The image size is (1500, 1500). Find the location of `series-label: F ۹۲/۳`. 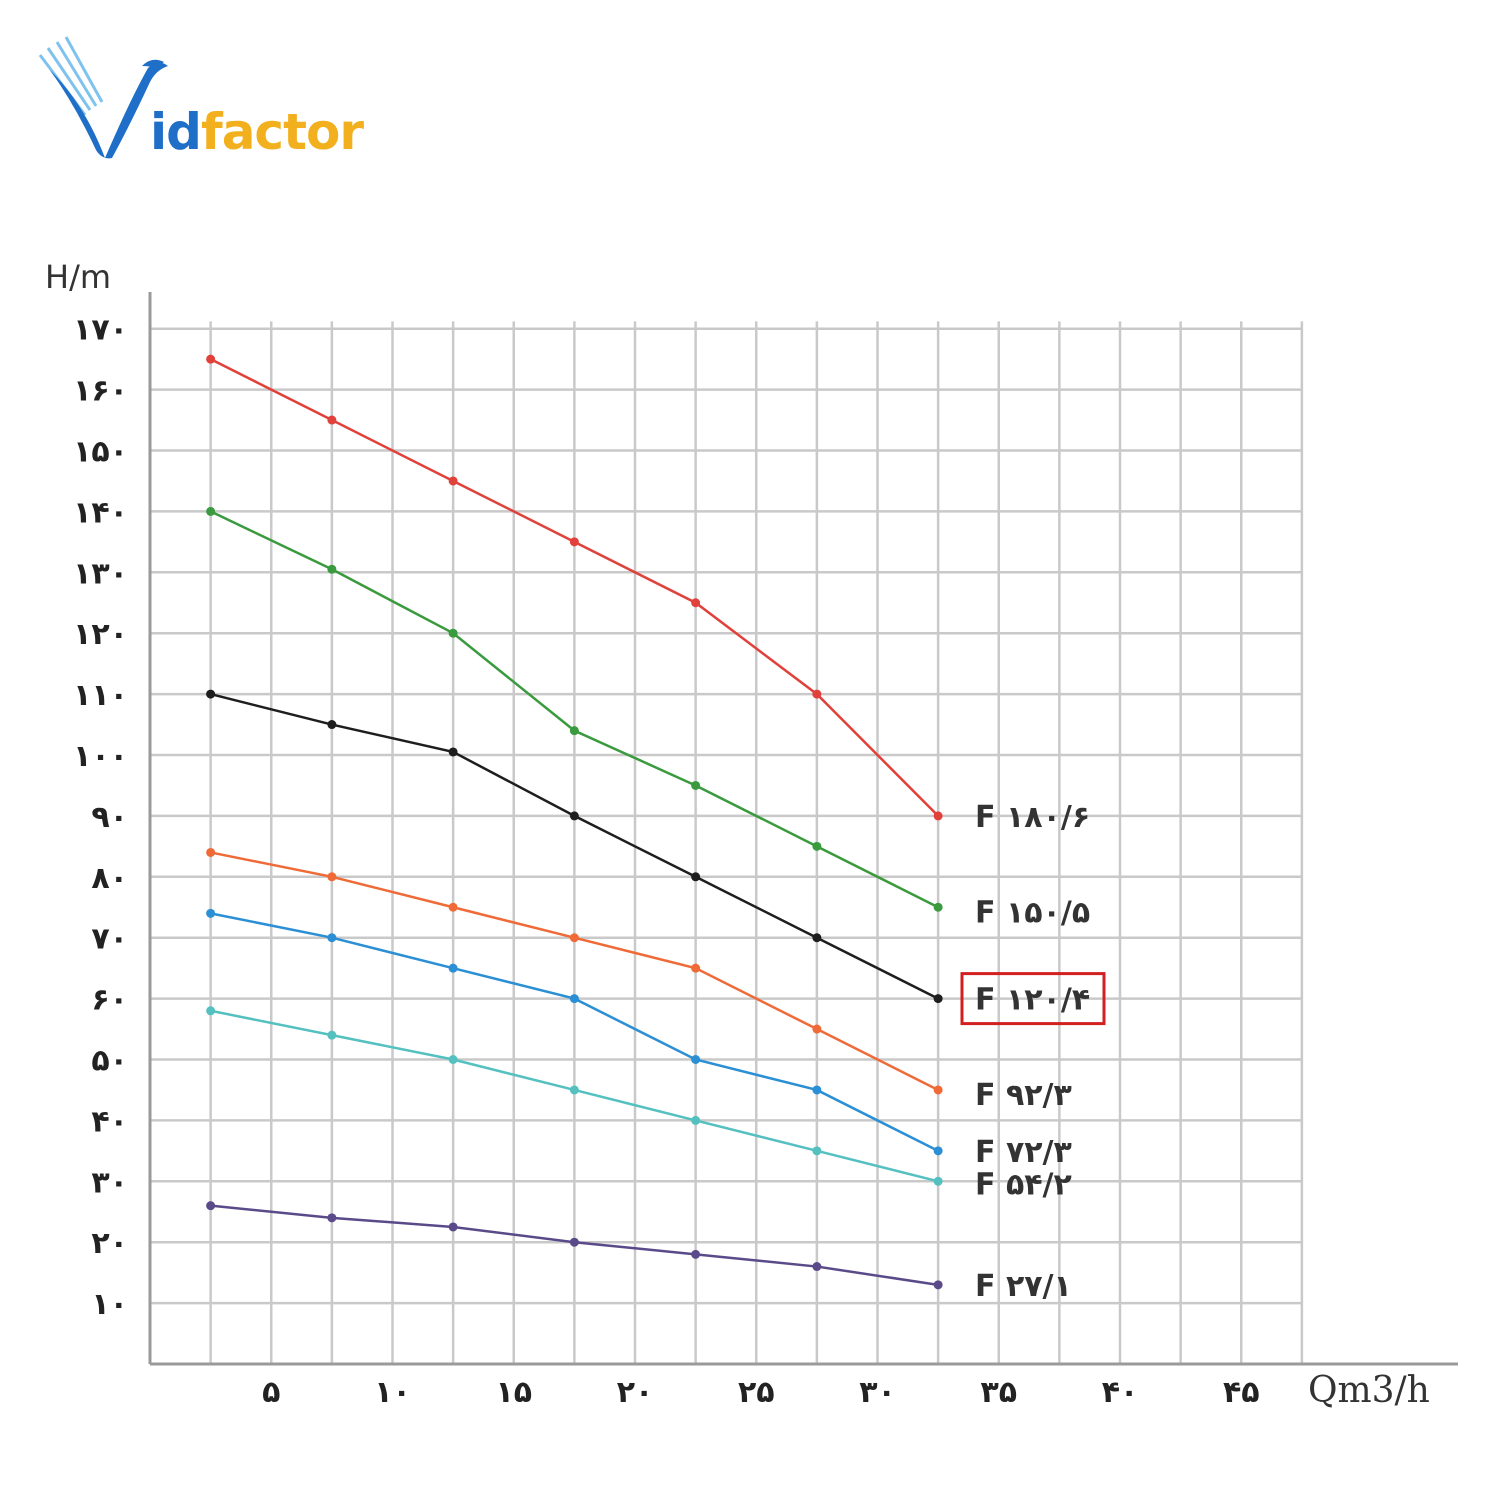

series-label: F ۹۲/۳ is located at coordinates (1023, 1095).